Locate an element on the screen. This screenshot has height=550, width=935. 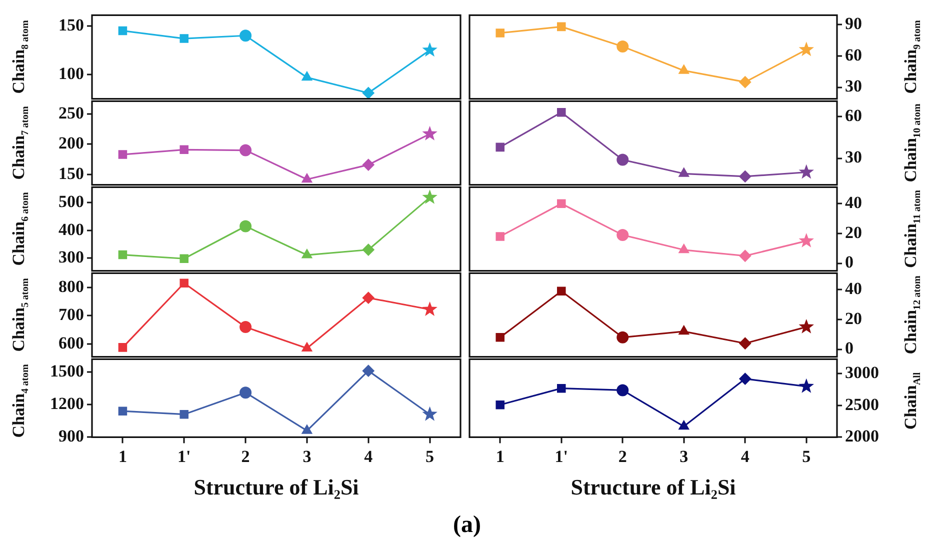
y-tick-label: 250 is located at coordinates (71, 112).